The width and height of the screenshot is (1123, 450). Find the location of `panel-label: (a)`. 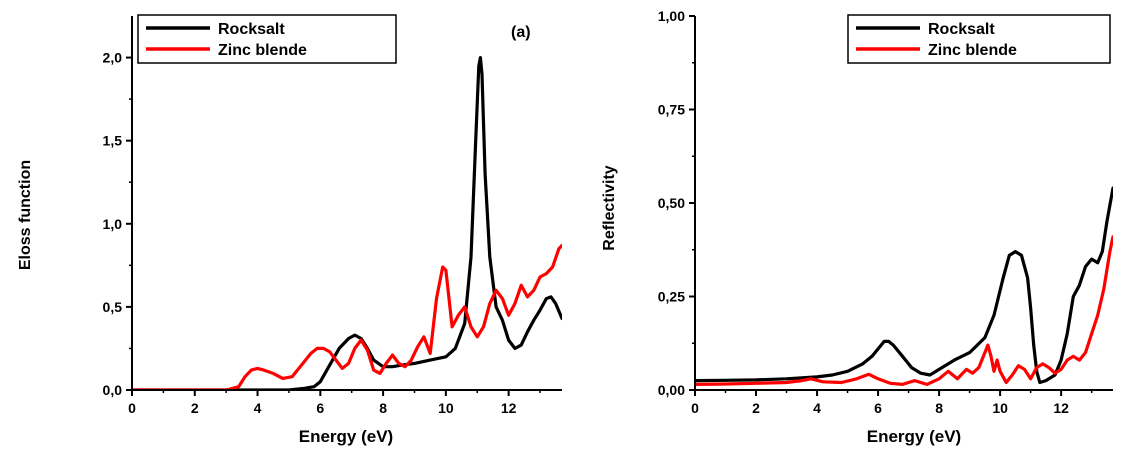

panel-label: (a) is located at coordinates (521, 32).